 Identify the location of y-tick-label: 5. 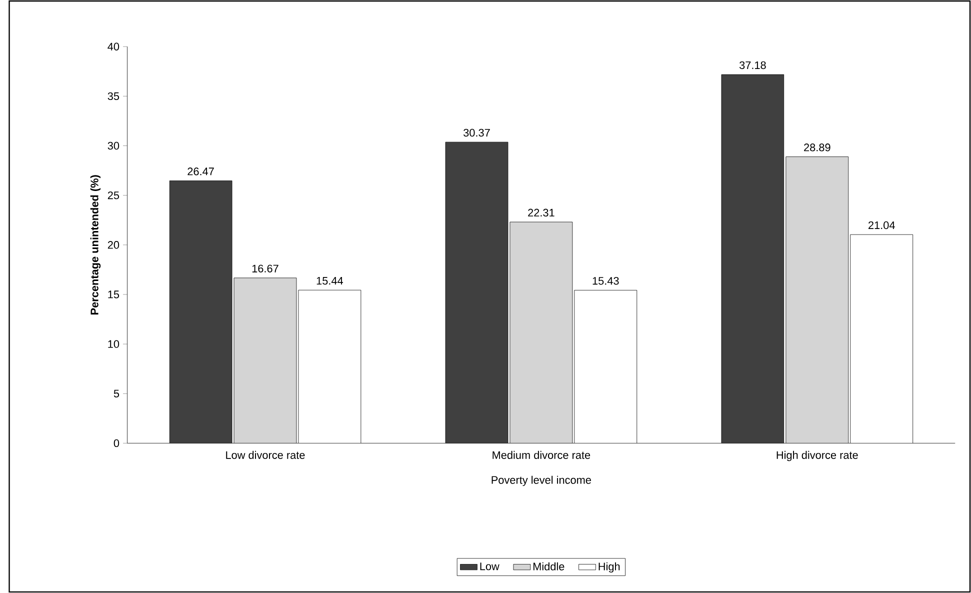
(117, 394).